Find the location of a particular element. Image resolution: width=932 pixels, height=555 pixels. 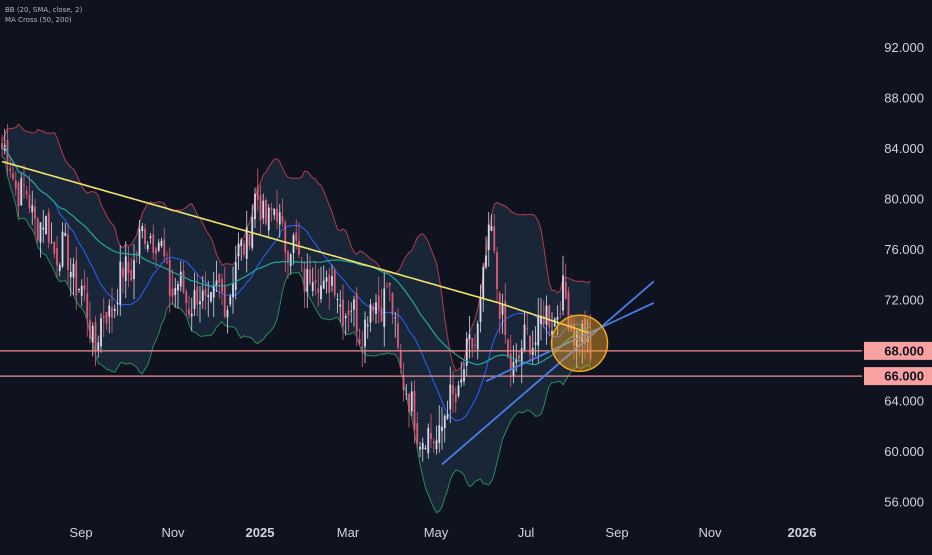

highlight-circle is located at coordinates (579, 343).